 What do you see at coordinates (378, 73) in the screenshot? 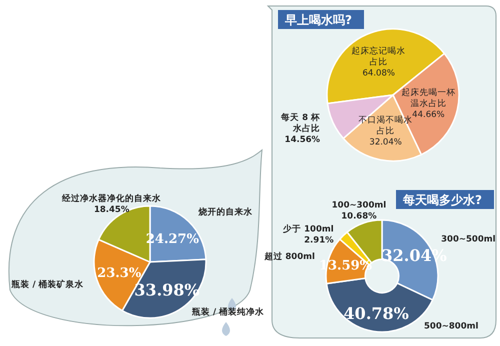
I see `data-label: 64.08%` at bounding box center [378, 73].